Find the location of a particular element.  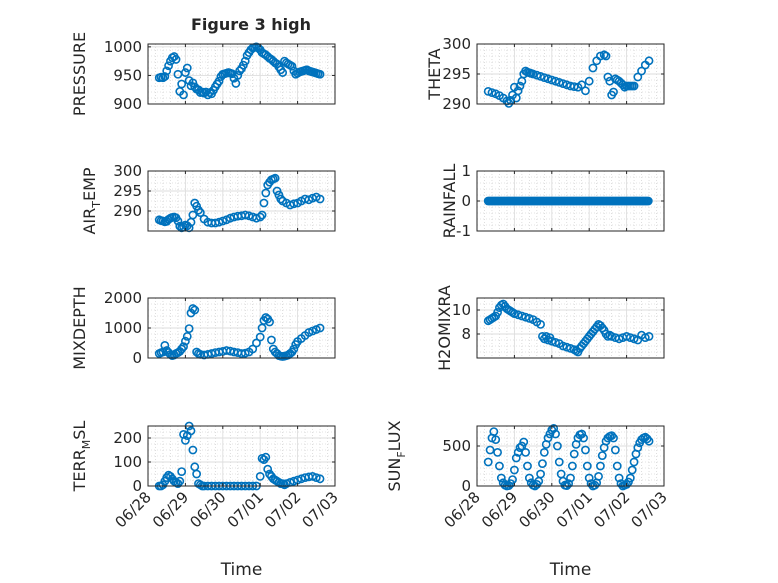

h2omixra-series is located at coordinates (568, 328).